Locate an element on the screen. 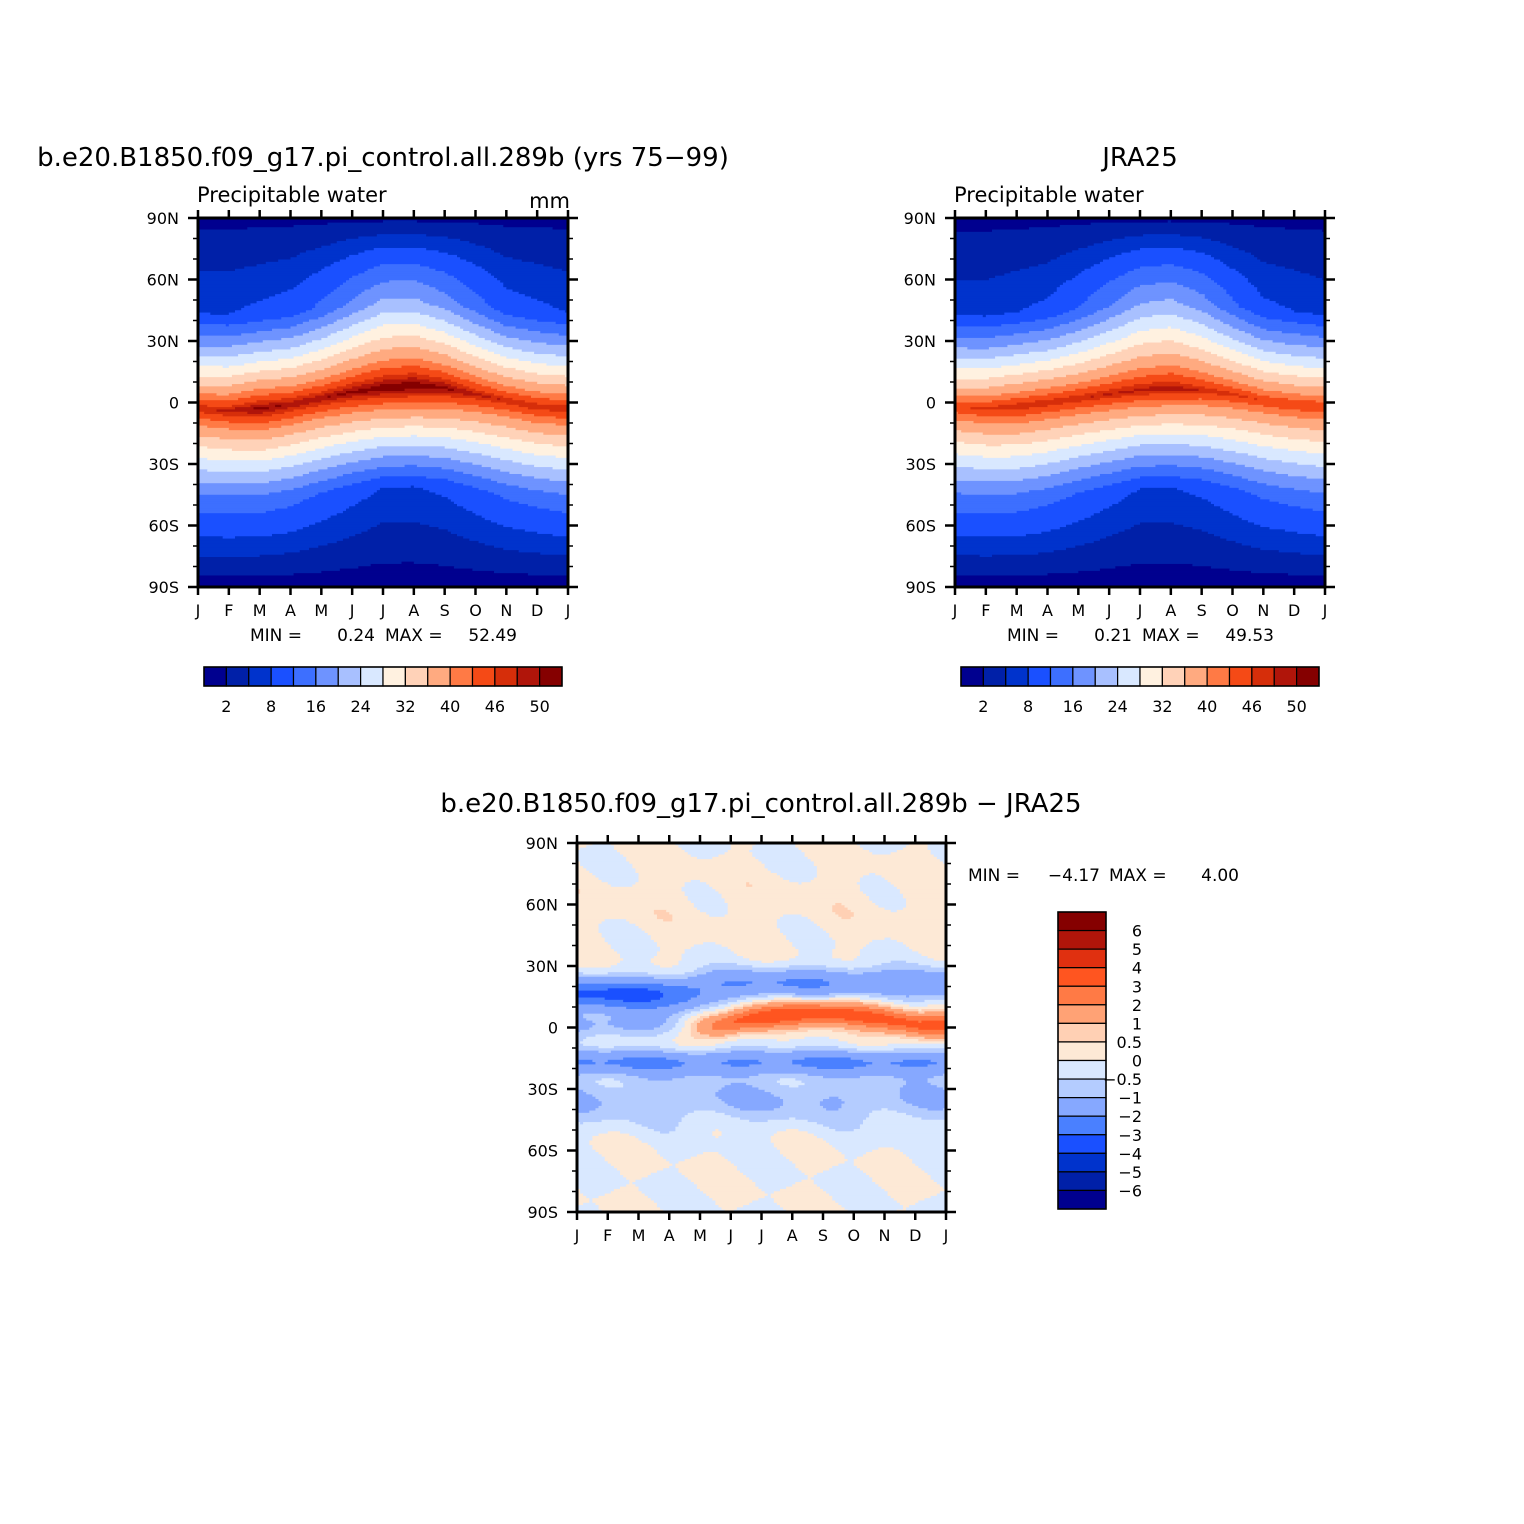  colorbar-label: 24 is located at coordinates (1117, 706).